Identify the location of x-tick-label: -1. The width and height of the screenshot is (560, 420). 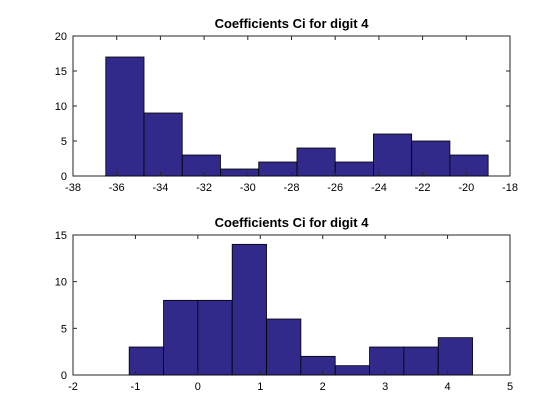
(136, 387).